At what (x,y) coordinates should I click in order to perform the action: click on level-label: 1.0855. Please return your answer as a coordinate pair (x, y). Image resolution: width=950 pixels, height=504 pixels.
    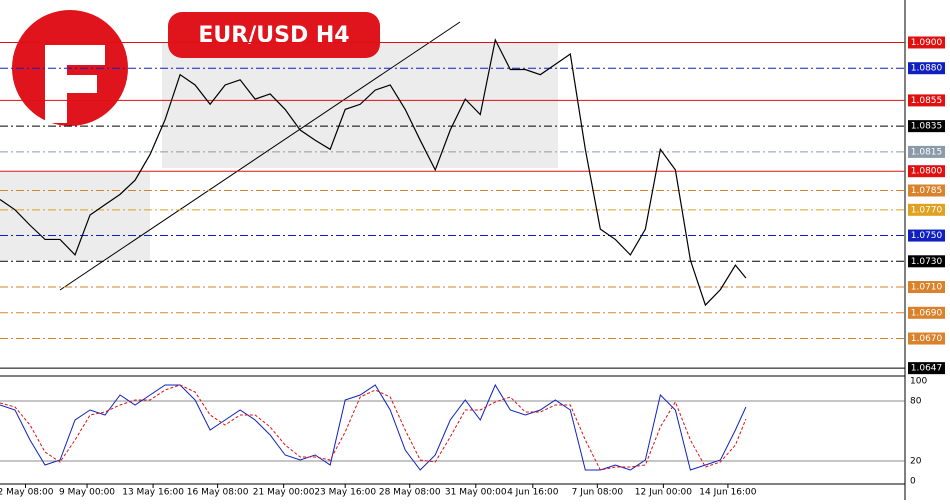
    Looking at the image, I should click on (927, 101).